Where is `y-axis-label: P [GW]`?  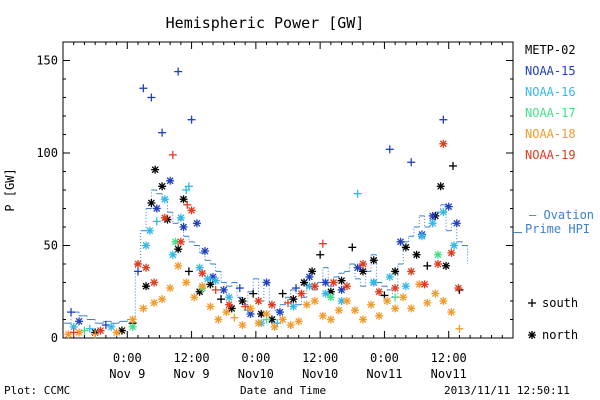 y-axis-label: P [GW] is located at coordinates (10, 189).